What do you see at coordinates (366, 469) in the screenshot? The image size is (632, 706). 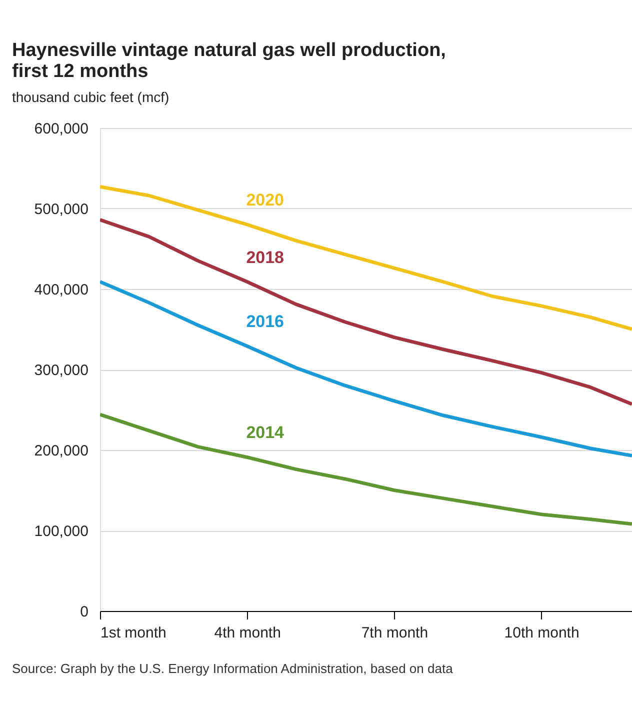 I see `line-series` at bounding box center [366, 469].